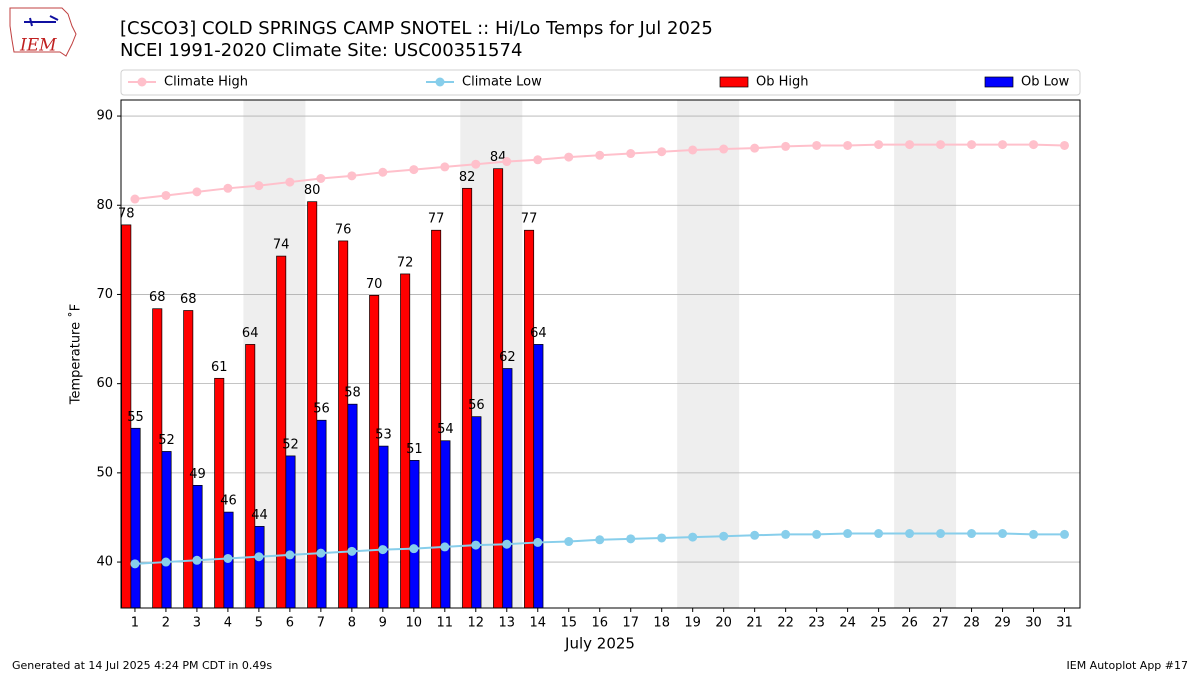 The width and height of the screenshot is (1200, 675). I want to click on x-tick-label: 26, so click(909, 623).